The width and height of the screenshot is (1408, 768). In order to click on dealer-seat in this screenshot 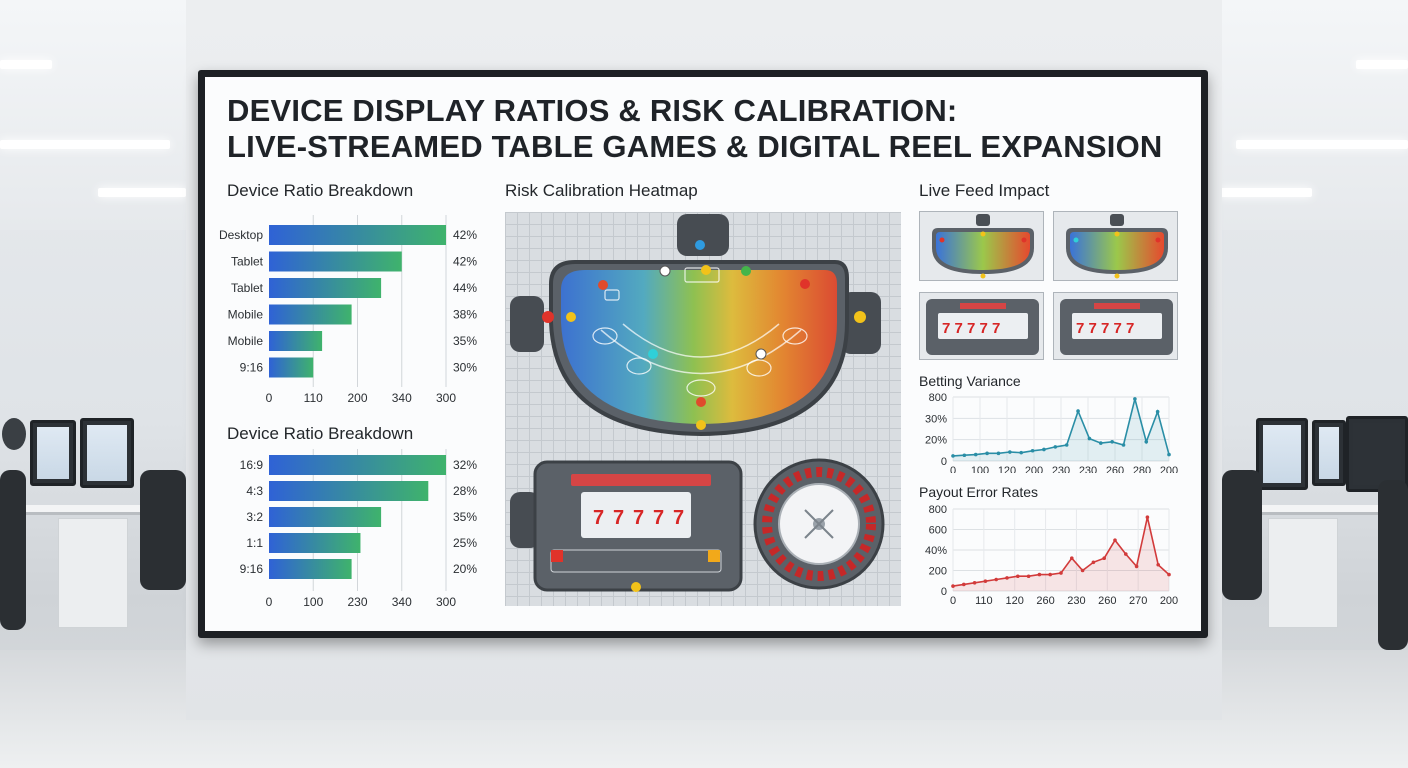, I will do `click(703, 235)`.